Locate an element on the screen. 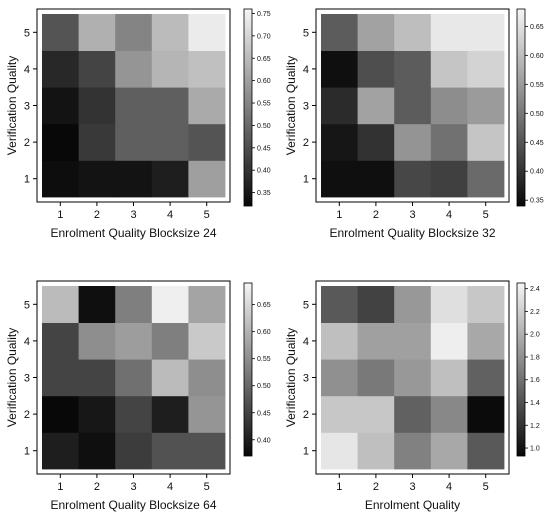  x-axis-label: Enrolment Quality is located at coordinates (412, 505).